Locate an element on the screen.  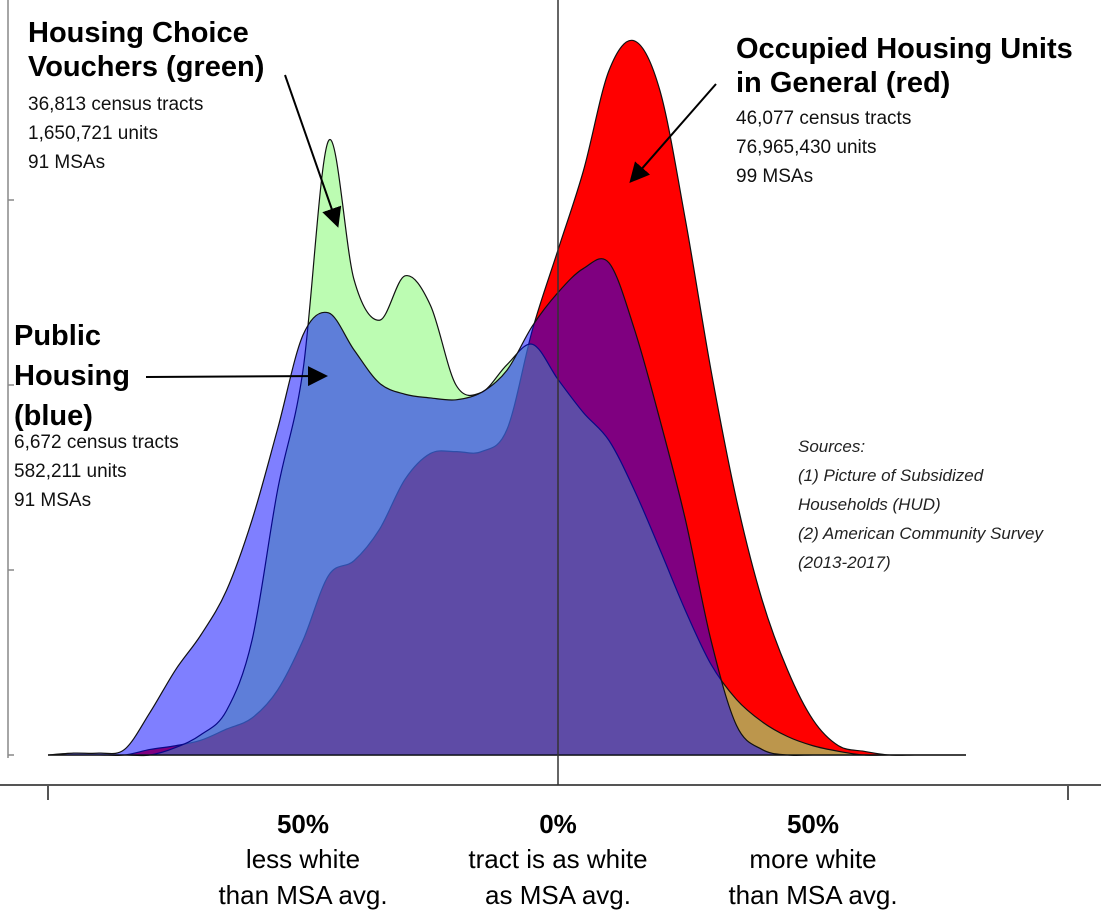
source-line: Sources: is located at coordinates (832, 446).